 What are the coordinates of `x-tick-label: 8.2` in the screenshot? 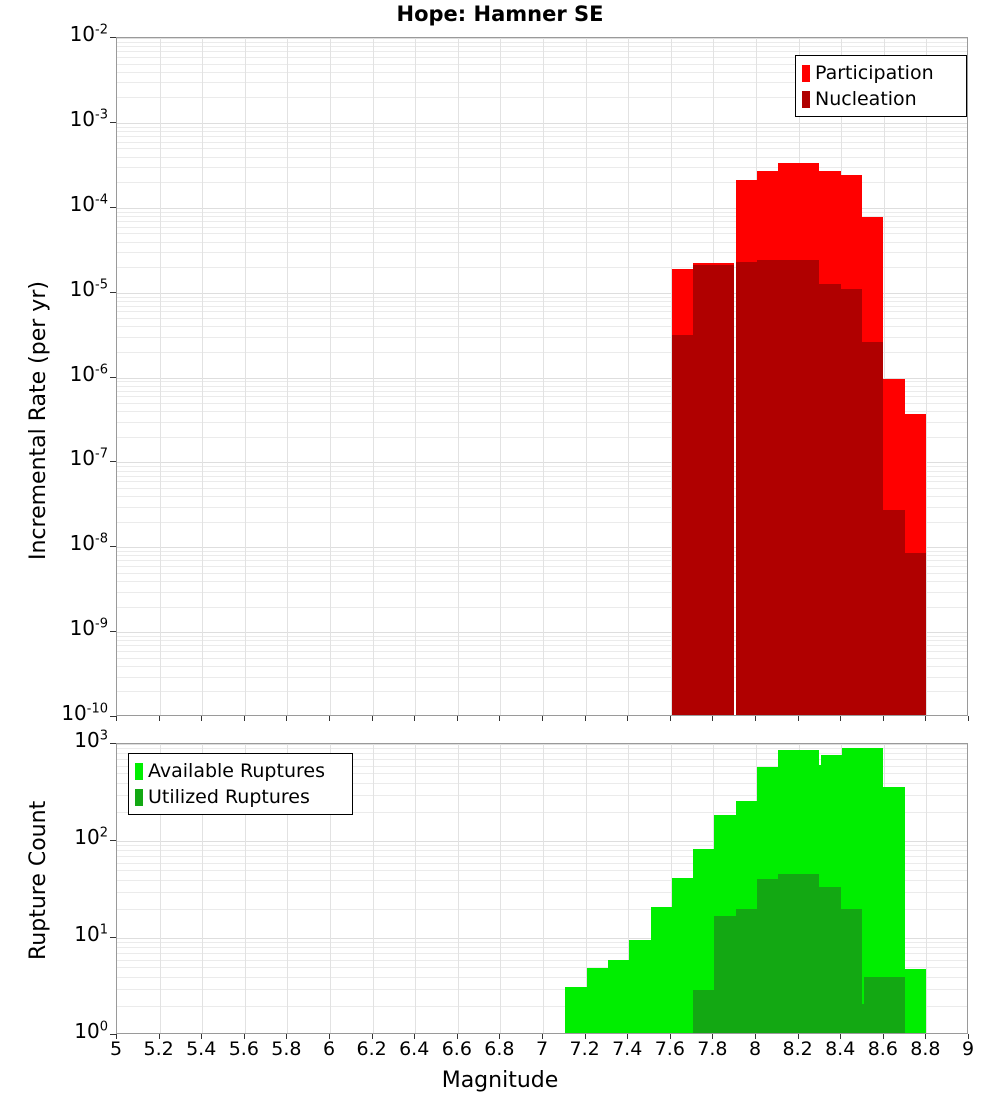 It's located at (797, 1049).